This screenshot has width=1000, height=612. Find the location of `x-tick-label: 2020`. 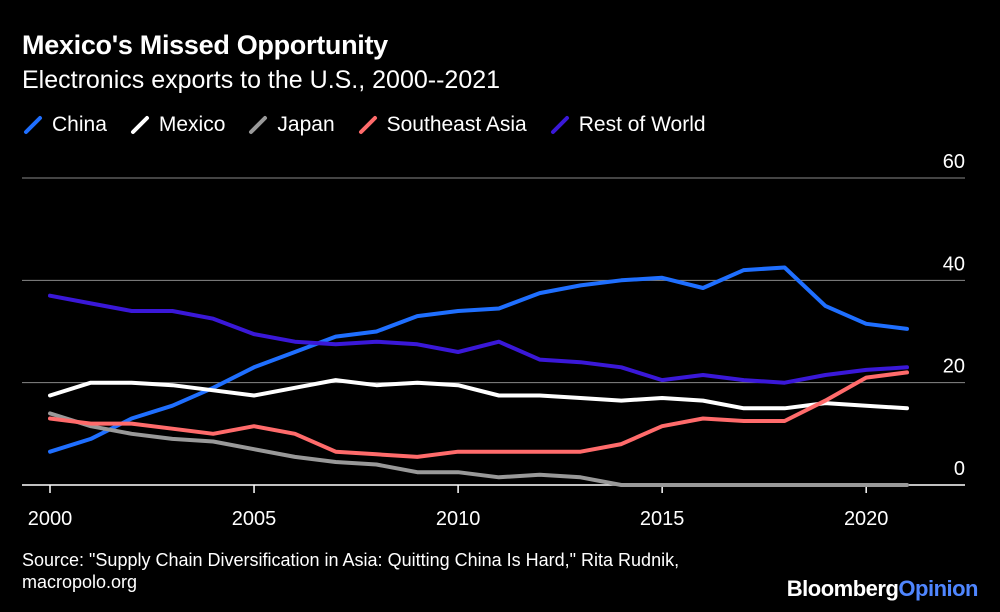

x-tick-label: 2020 is located at coordinates (866, 519).